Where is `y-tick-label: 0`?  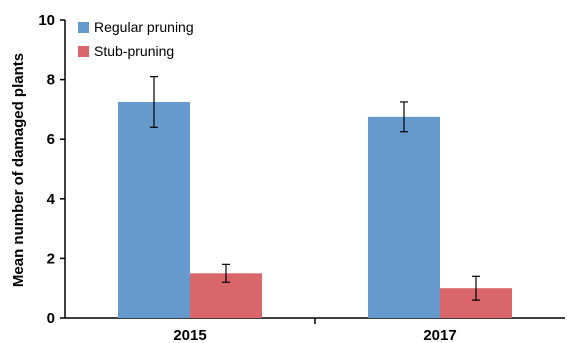
y-tick-label: 0 is located at coordinates (51, 318).